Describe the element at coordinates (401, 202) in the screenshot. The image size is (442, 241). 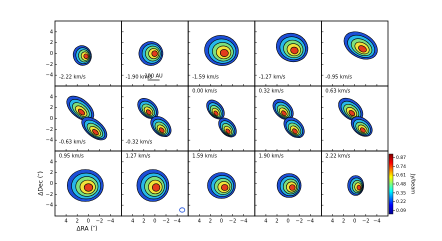
I see `colorbar-tick-label: 0.22` at that location.